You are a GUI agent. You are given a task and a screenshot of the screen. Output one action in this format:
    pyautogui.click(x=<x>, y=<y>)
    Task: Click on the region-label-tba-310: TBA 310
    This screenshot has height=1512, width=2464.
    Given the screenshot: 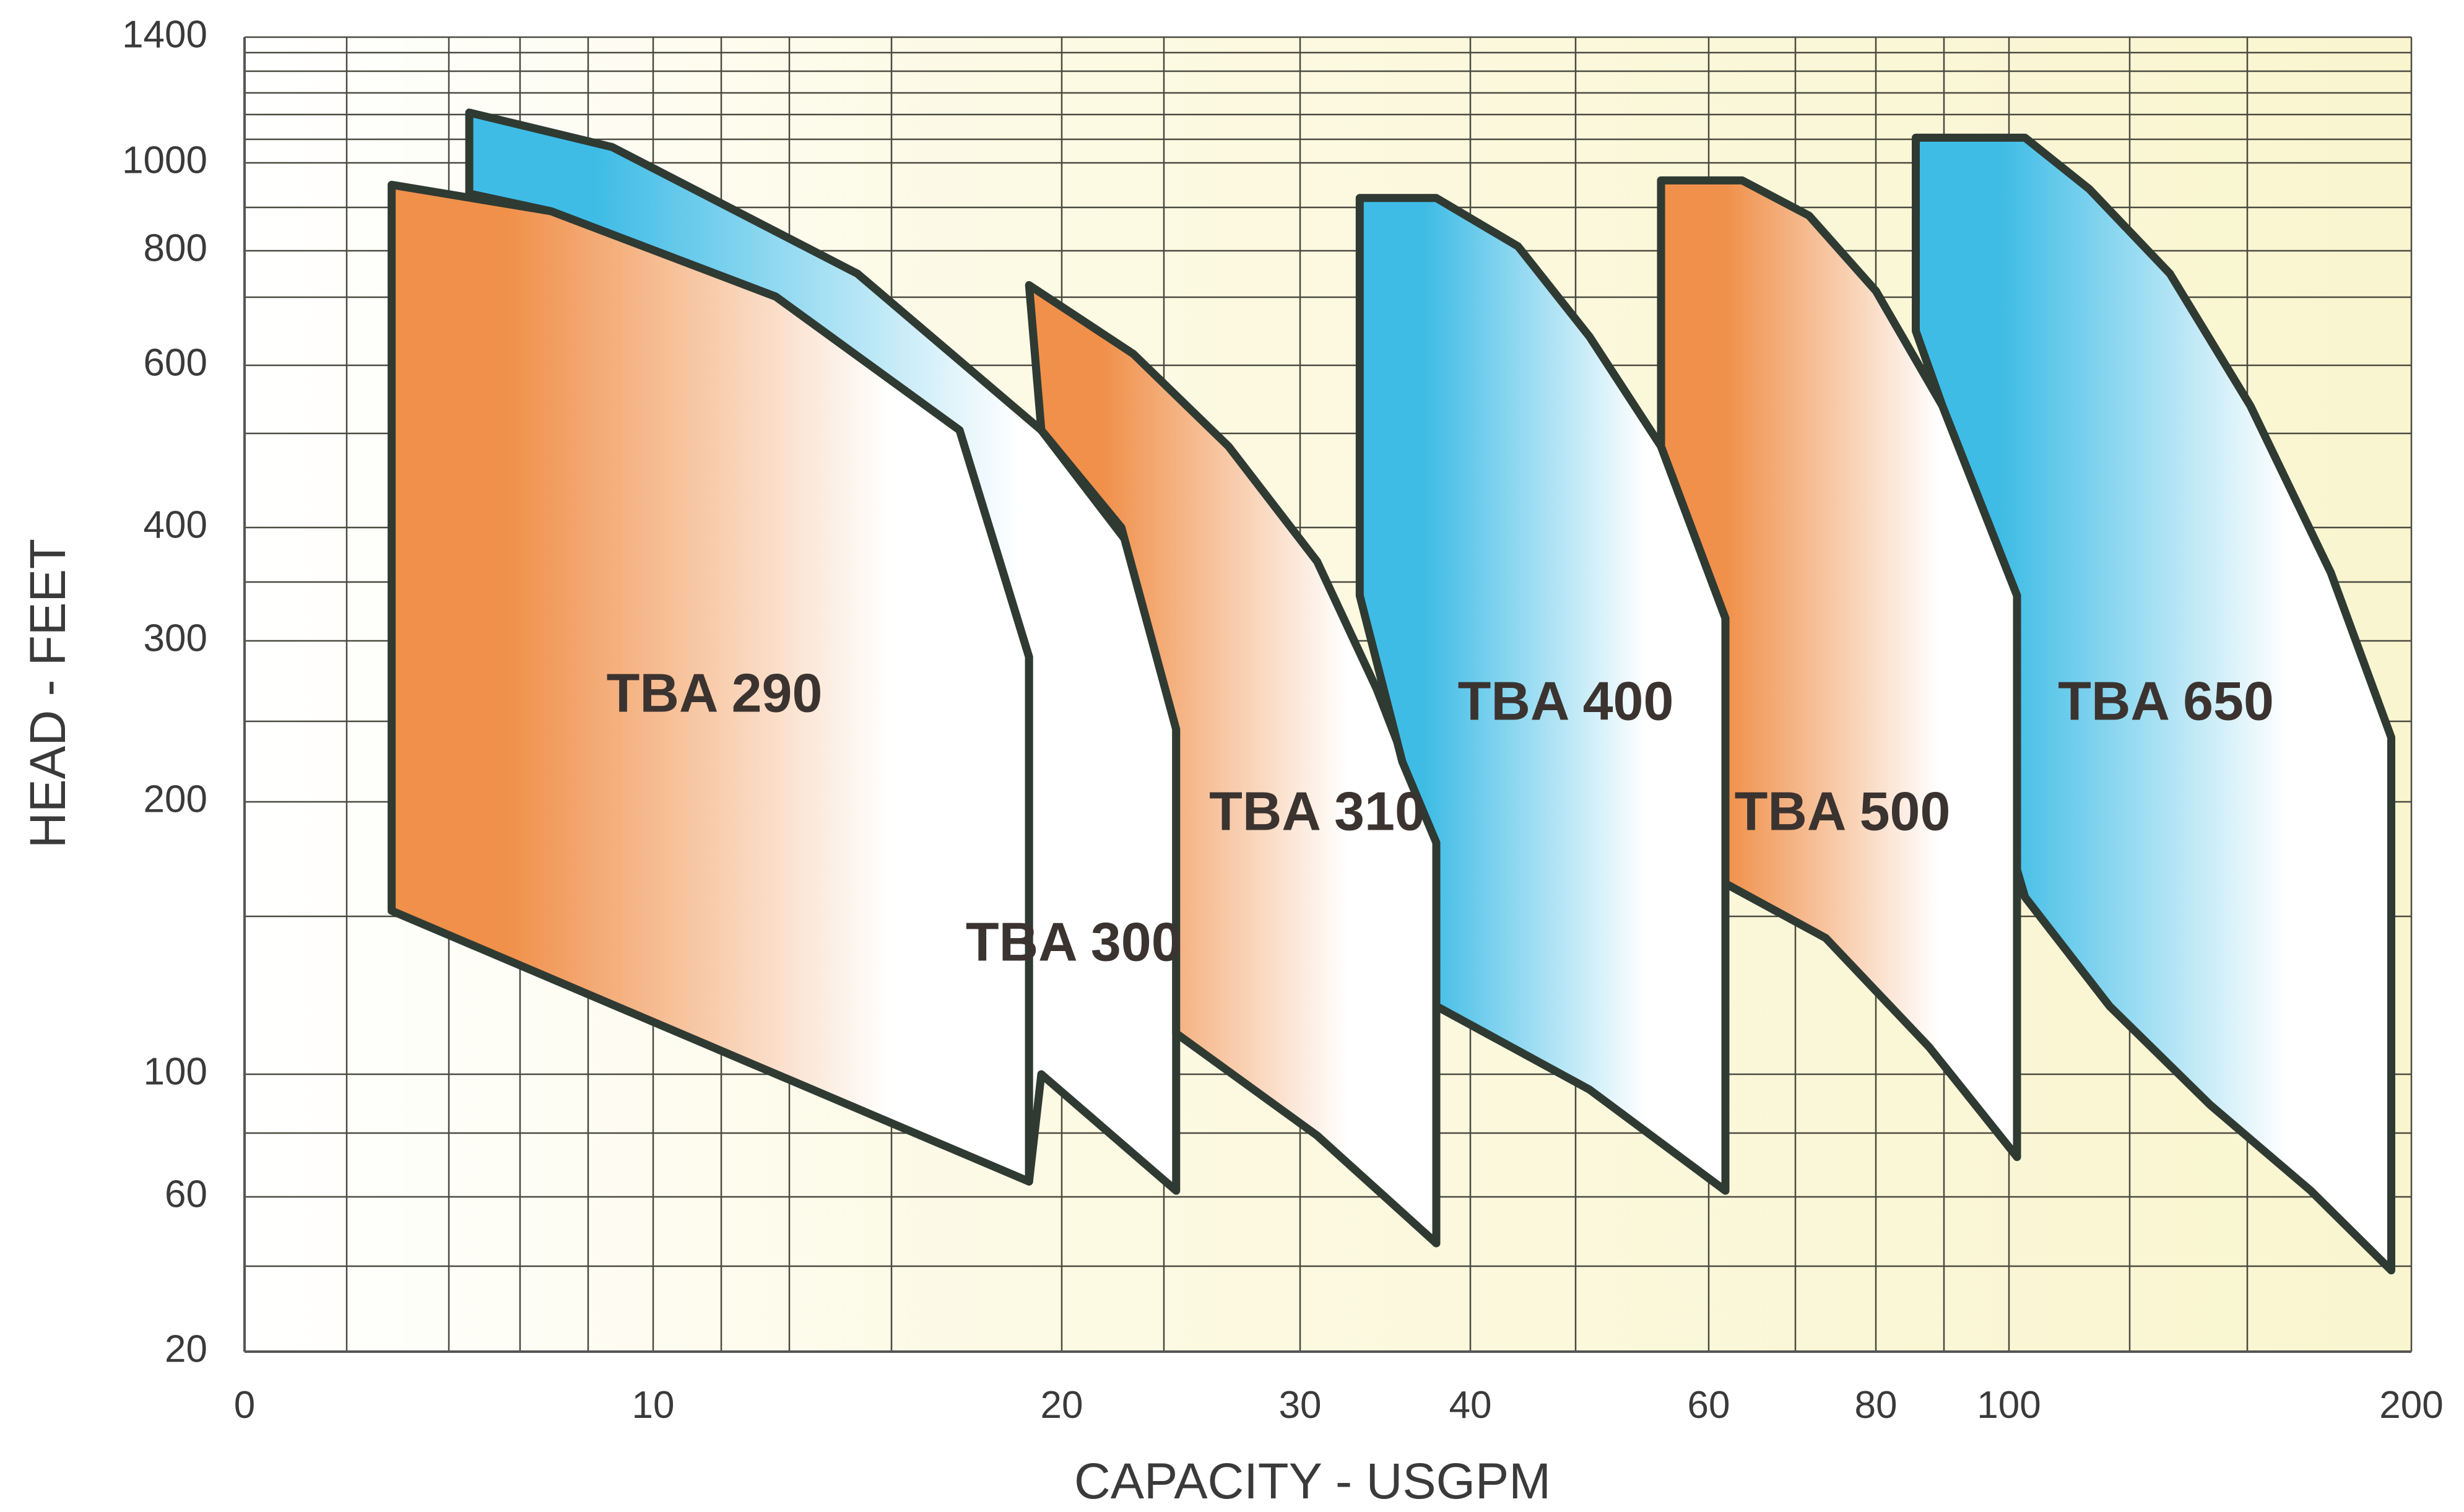 What is the action you would take?
    pyautogui.click(x=1317, y=811)
    